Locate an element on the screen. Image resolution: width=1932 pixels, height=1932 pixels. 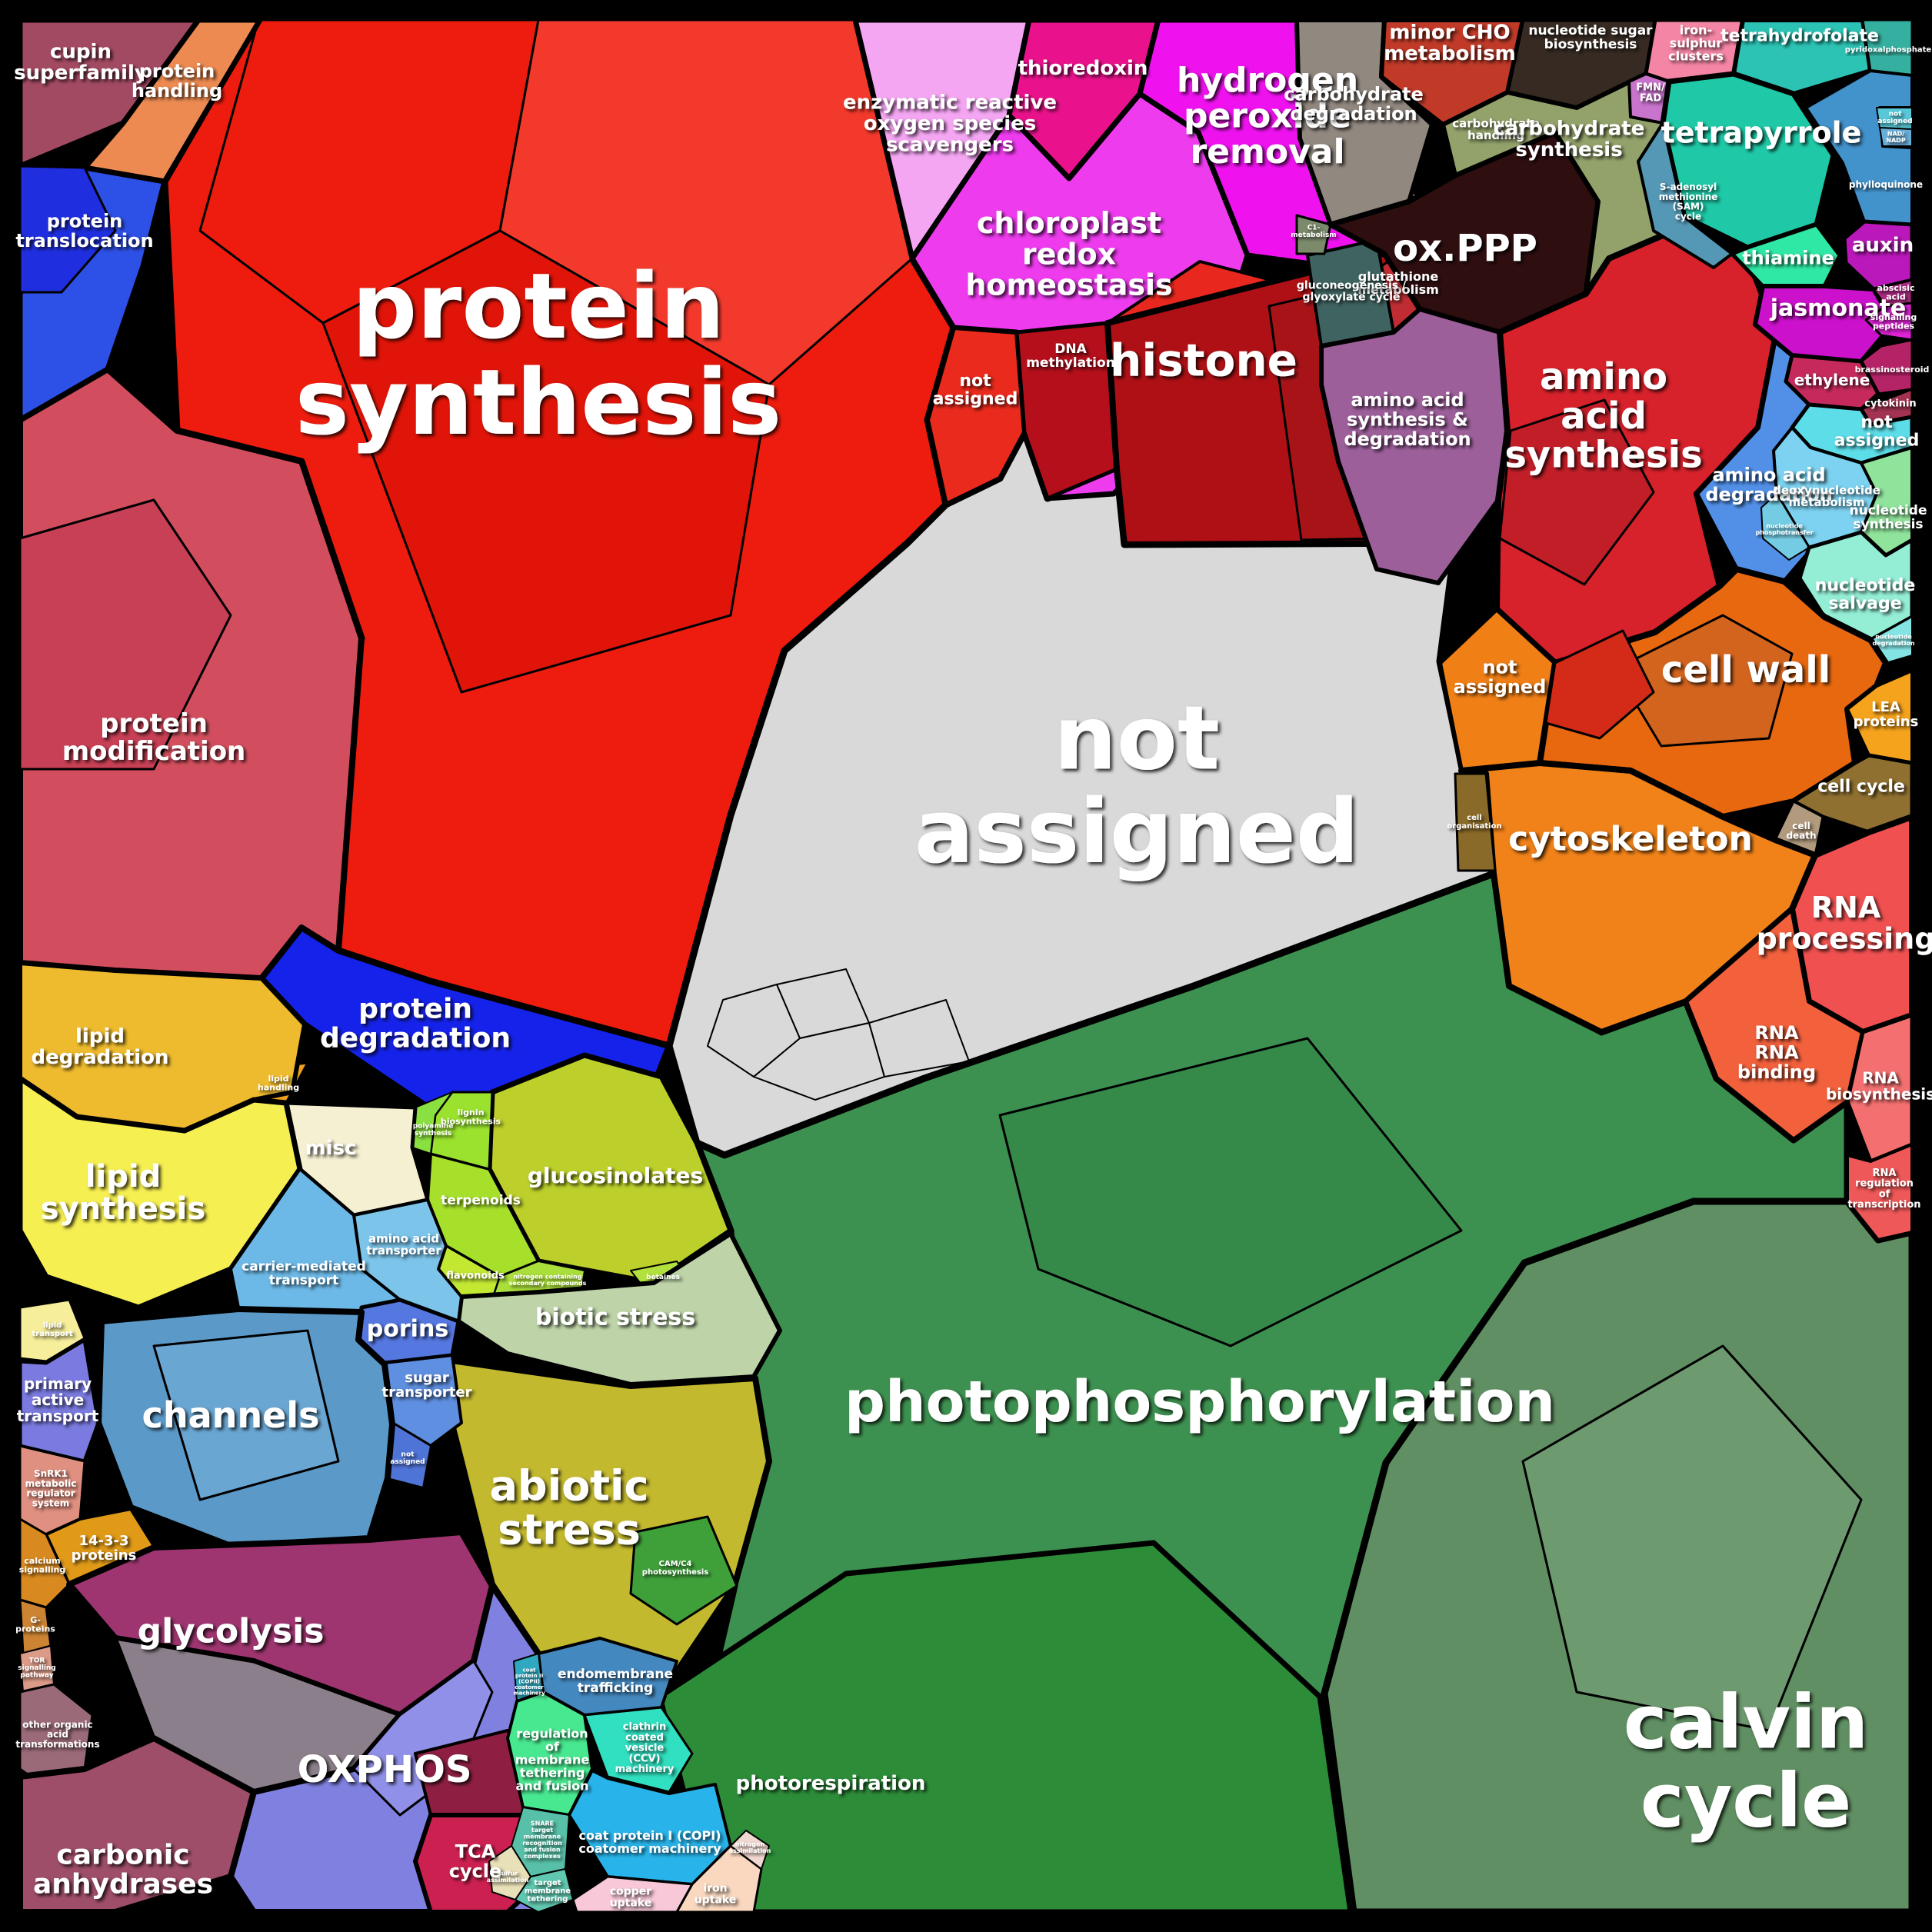
label-not-assigned-orange: not assigned is located at coordinates (1500, 677).